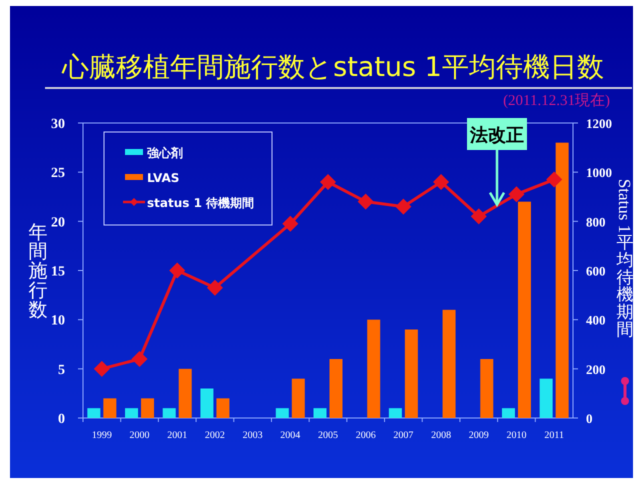 The image size is (643, 485). Describe the element at coordinates (58, 124) in the screenshot. I see `y-tick-label: 30` at that location.